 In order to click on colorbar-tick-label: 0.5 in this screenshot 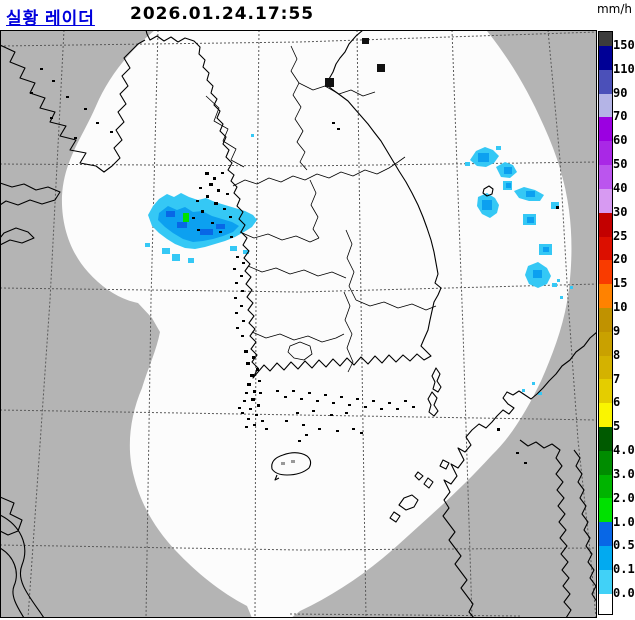, I will do `click(624, 545)`.